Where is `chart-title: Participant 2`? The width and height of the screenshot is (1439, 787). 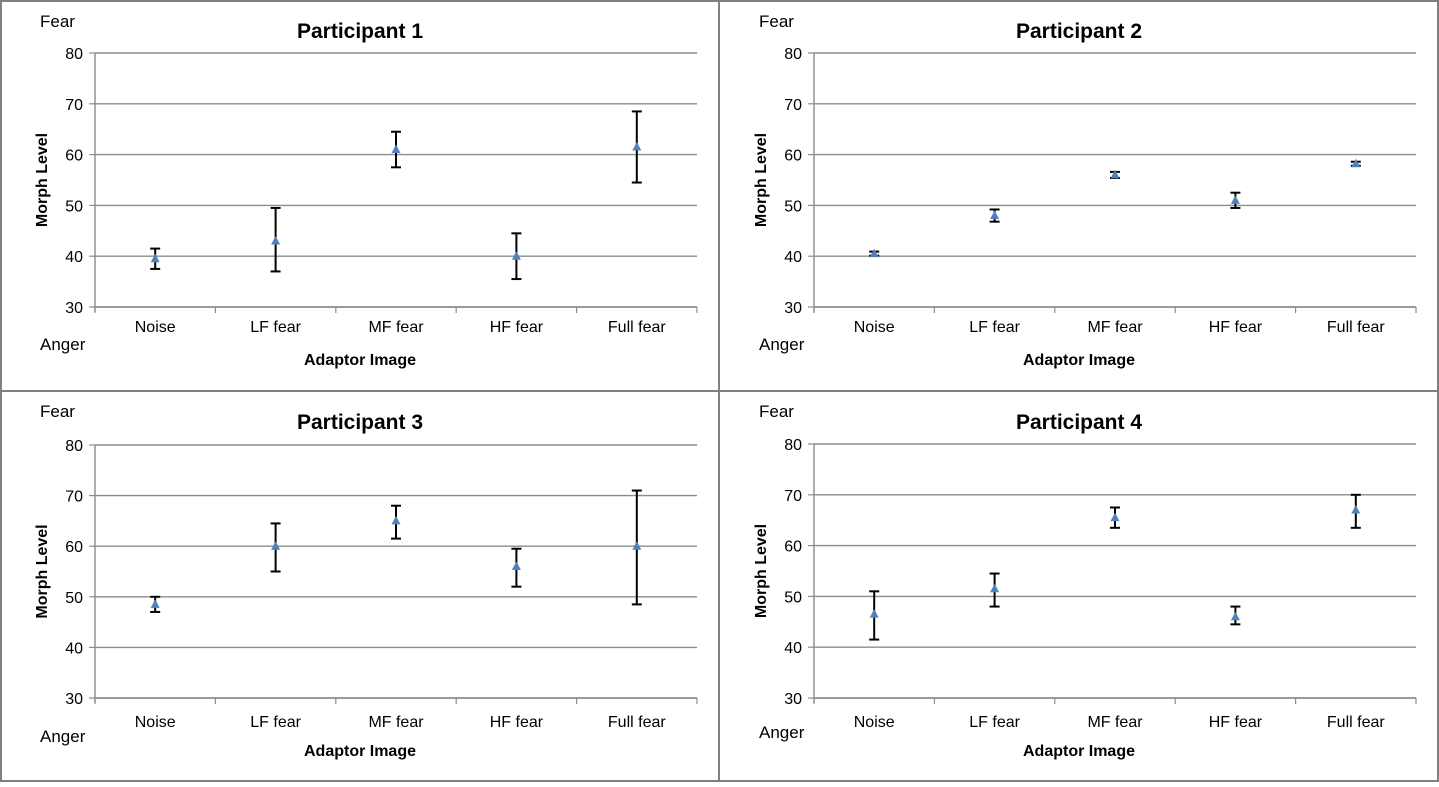 chart-title: Participant 2 is located at coordinates (1079, 31).